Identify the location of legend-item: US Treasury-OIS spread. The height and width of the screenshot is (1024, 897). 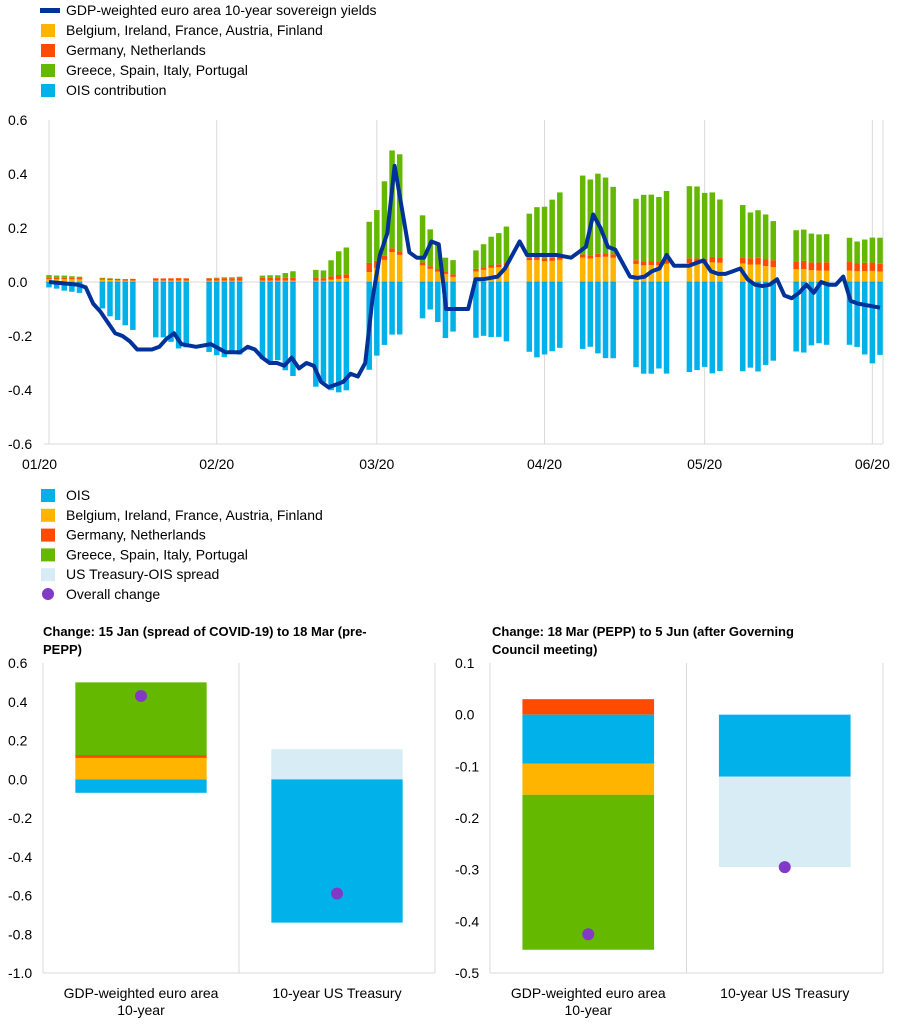
(130, 574).